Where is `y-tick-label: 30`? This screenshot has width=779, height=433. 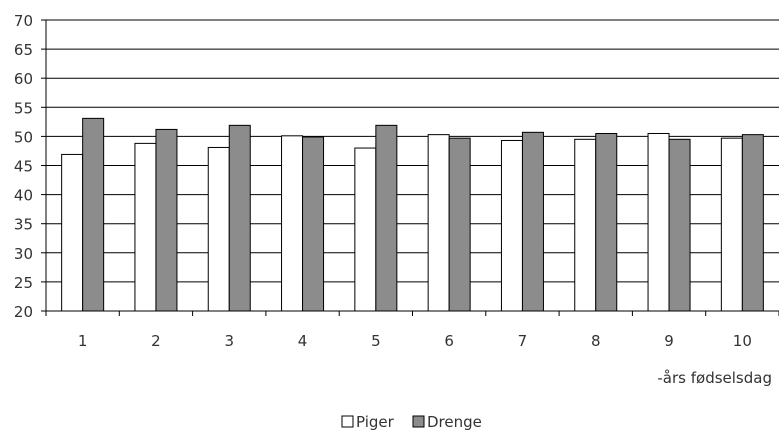 y-tick-label: 30 is located at coordinates (23, 254).